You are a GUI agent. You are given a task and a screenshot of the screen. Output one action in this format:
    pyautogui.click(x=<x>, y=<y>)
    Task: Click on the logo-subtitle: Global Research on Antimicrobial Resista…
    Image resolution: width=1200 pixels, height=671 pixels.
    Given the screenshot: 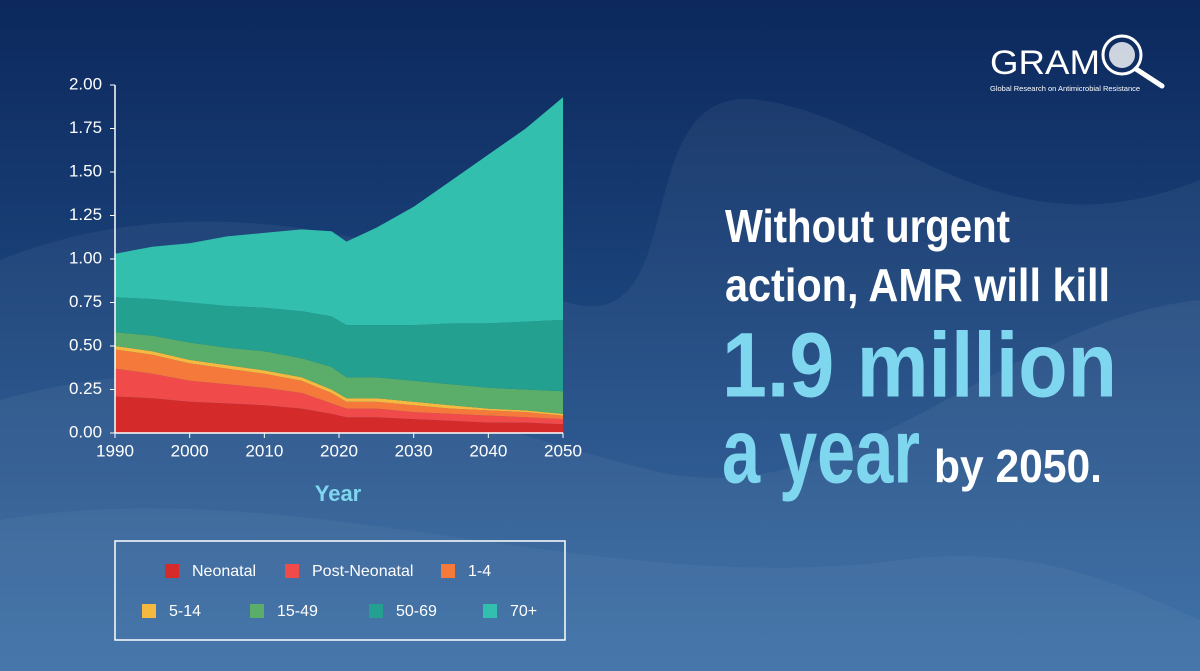 What is the action you would take?
    pyautogui.click(x=1065, y=88)
    